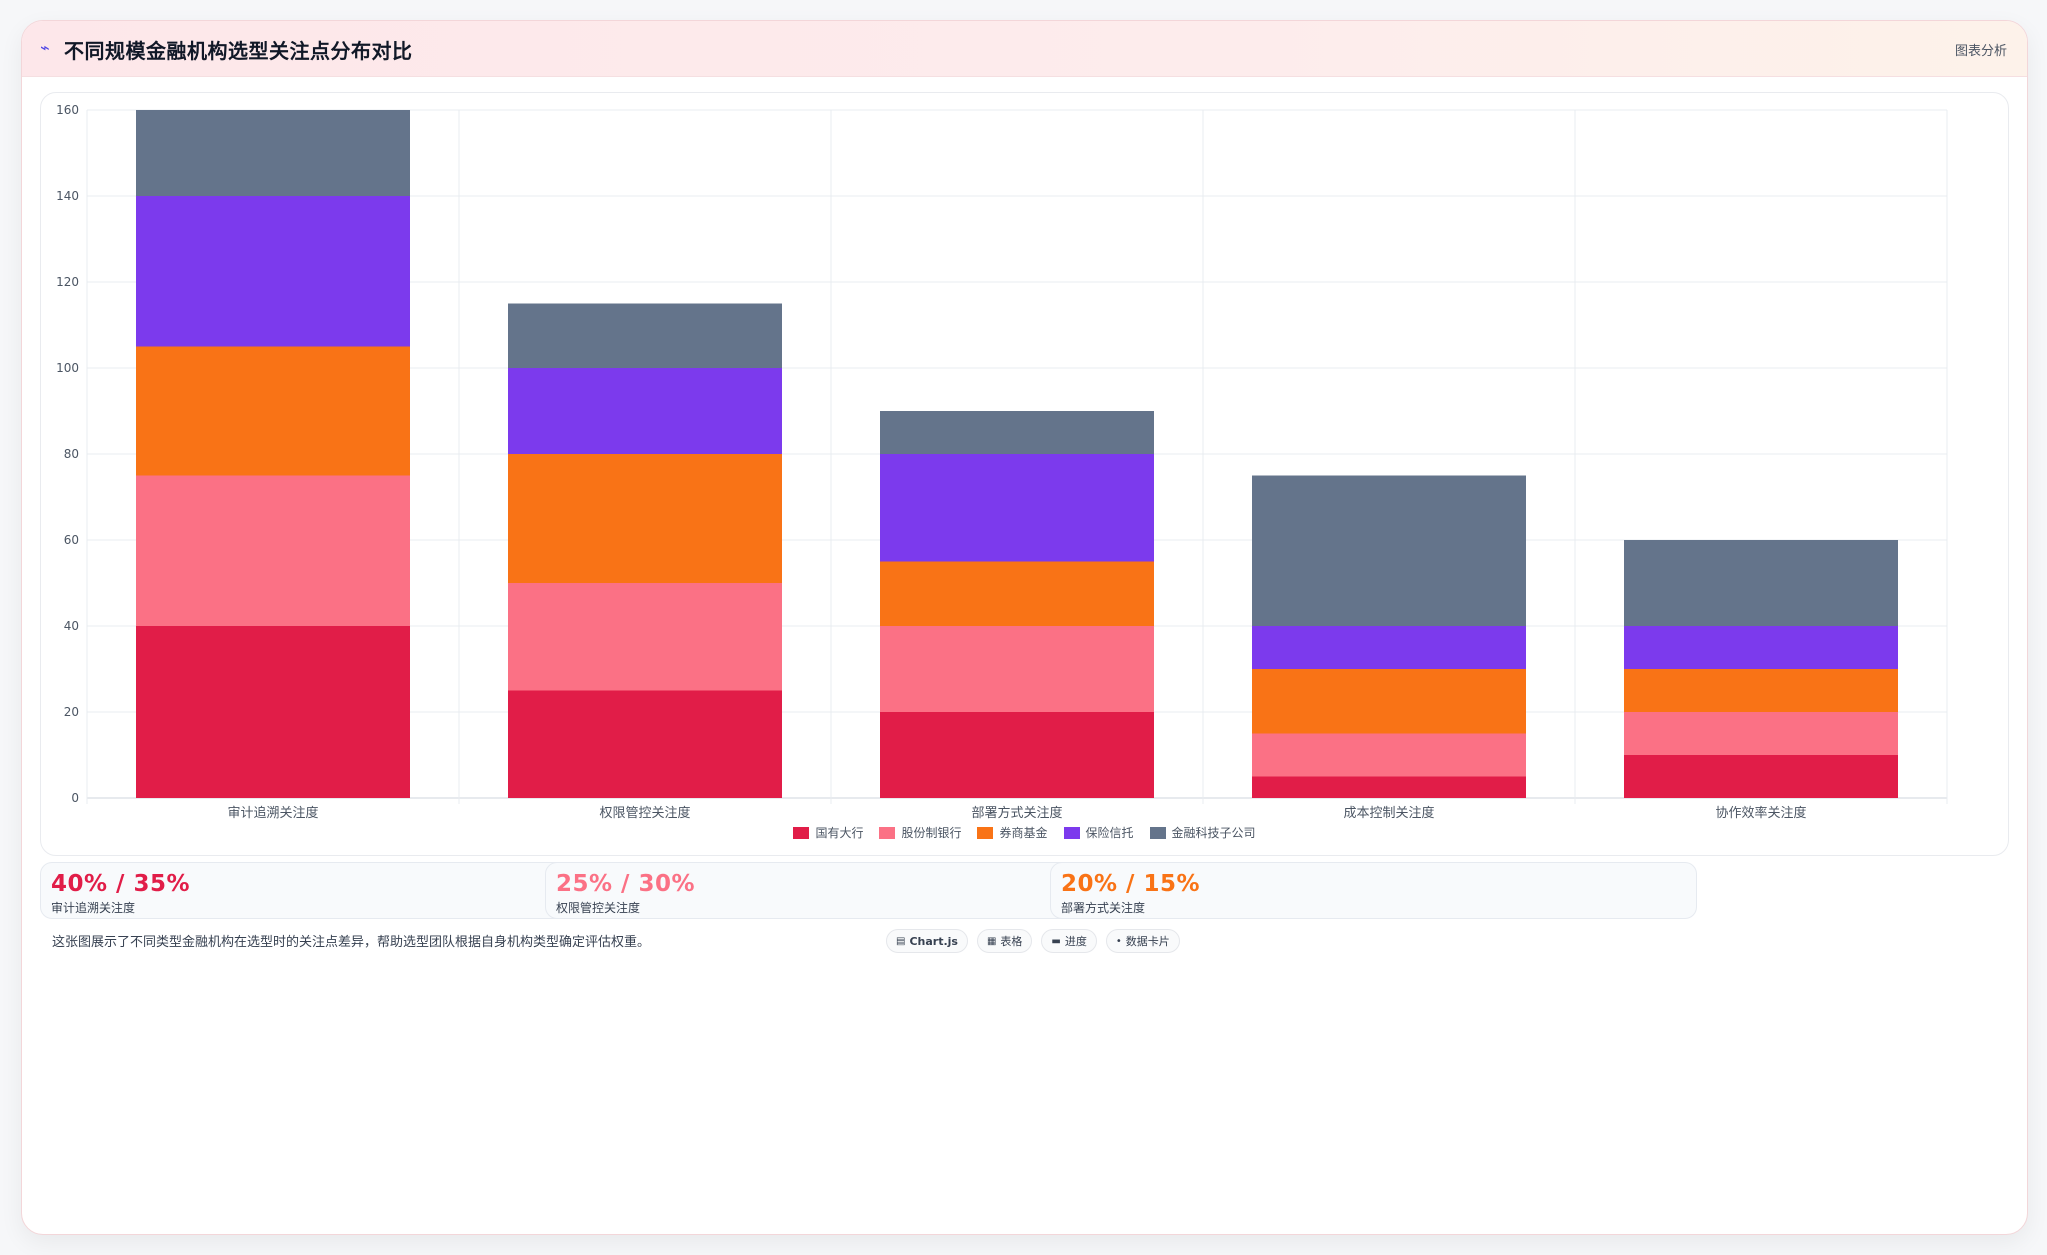 This screenshot has height=1255, width=2047. I want to click on x-tick-label: 成本控制关注度, so click(1388, 813).